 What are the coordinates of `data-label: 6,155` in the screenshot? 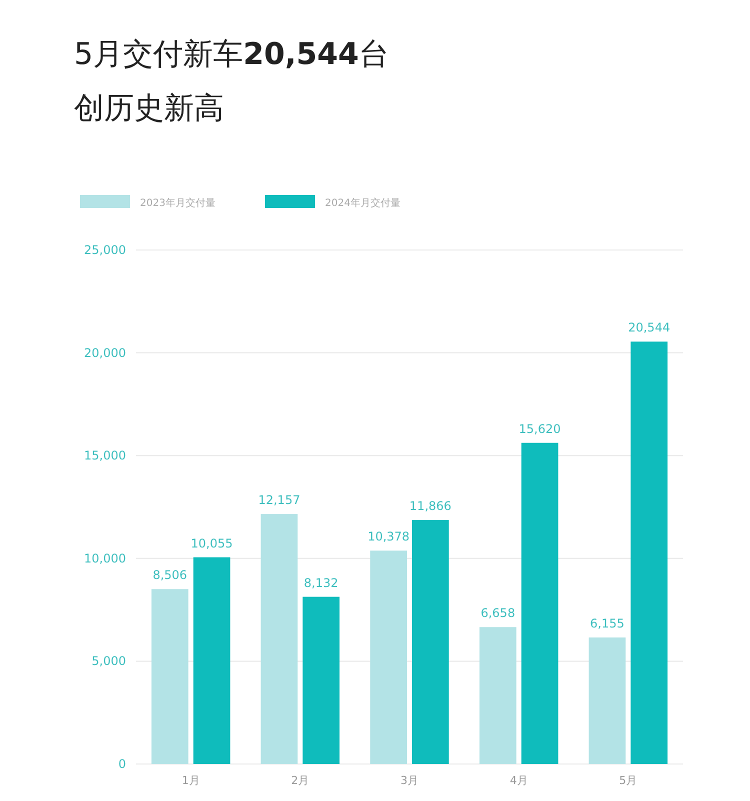 It's located at (607, 623).